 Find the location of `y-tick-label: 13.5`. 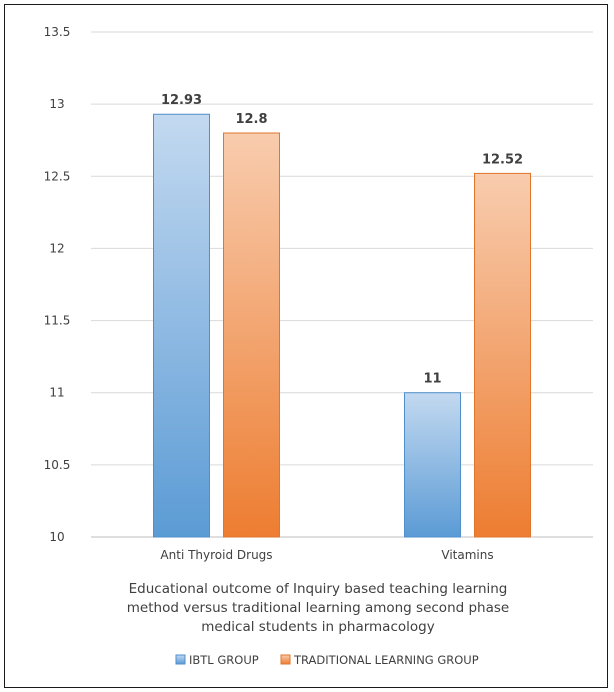

y-tick-label: 13.5 is located at coordinates (57, 32).